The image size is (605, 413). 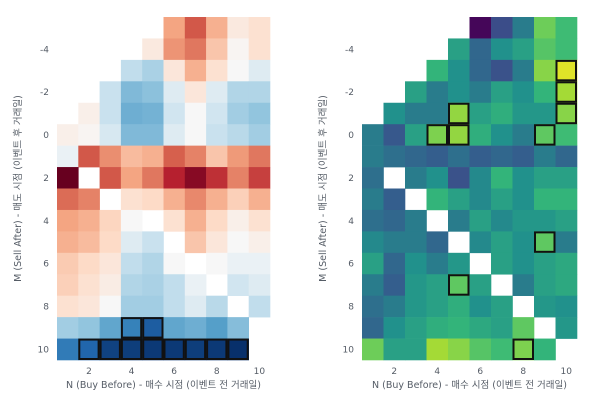 I want to click on heatmap-cell-rdbu-m7-n9, so click(x=238, y=285).